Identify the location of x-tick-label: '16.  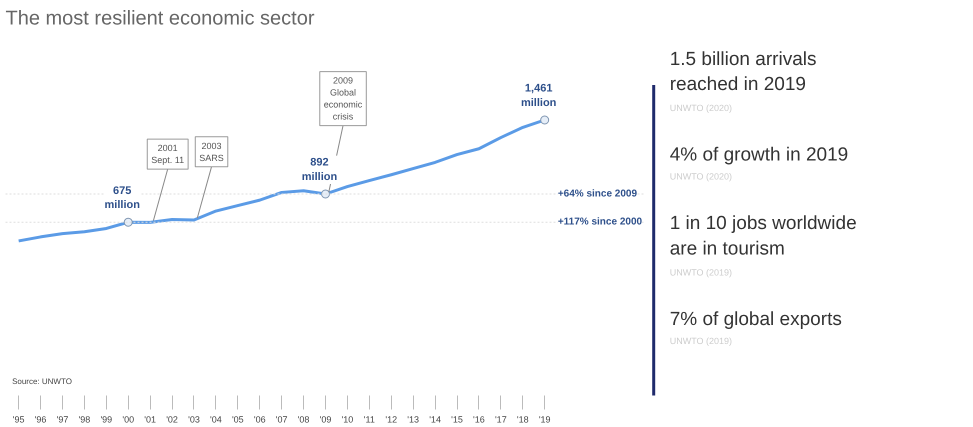
(479, 419).